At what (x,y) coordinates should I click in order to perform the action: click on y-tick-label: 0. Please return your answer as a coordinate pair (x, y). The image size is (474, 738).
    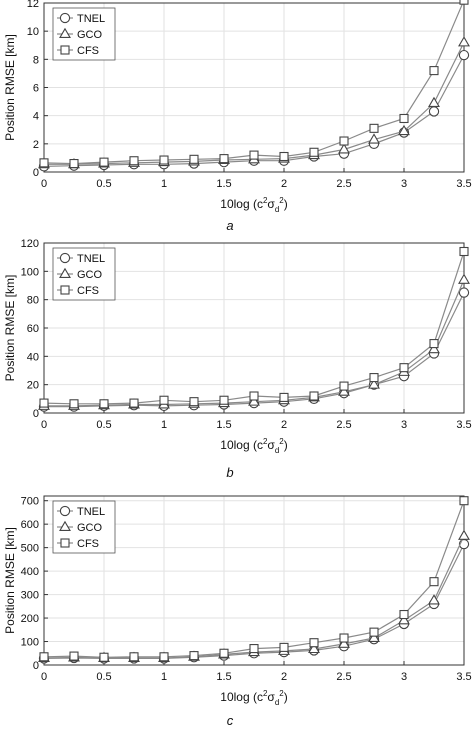
    Looking at the image, I should click on (36, 173).